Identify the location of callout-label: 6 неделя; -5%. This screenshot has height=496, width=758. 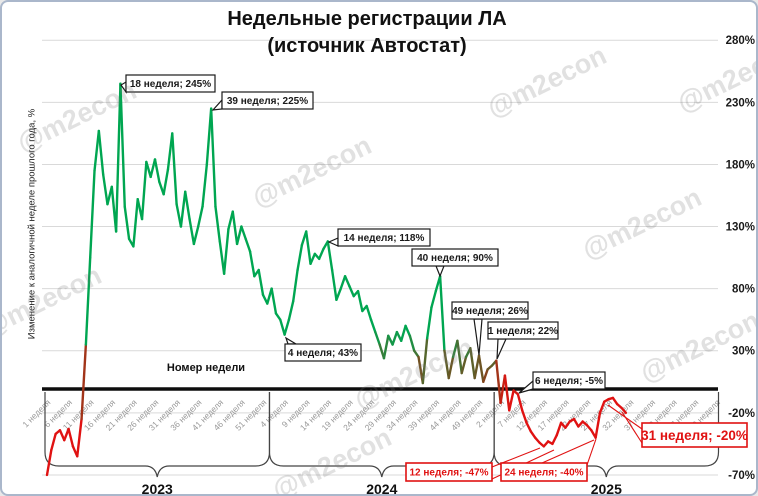
(569, 381).